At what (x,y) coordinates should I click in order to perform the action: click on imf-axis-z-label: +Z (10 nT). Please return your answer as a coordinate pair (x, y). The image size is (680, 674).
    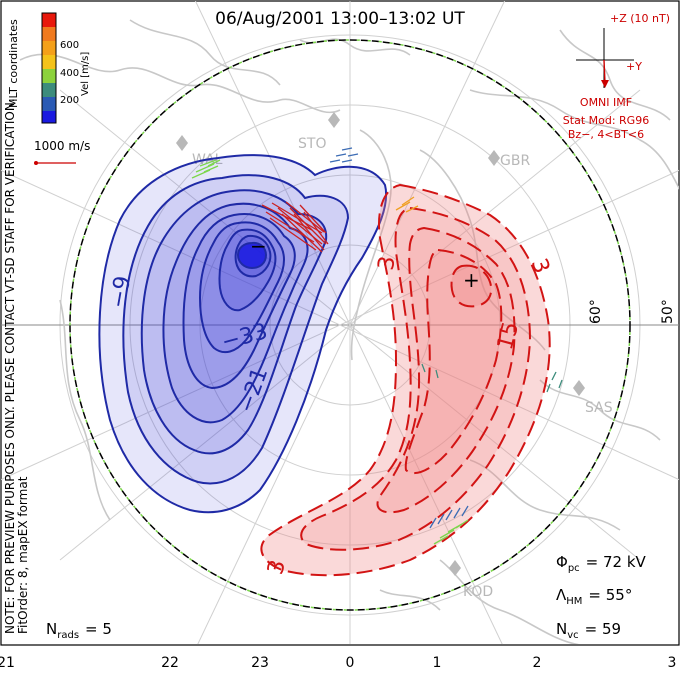
    Looking at the image, I should click on (640, 18).